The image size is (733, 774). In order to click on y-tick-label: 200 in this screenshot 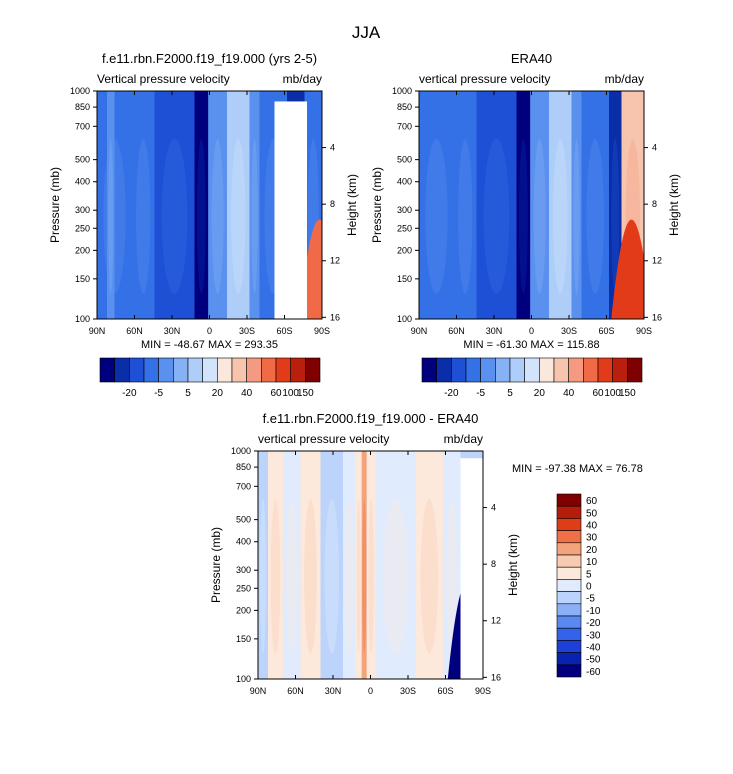, I will do `click(243, 610)`.